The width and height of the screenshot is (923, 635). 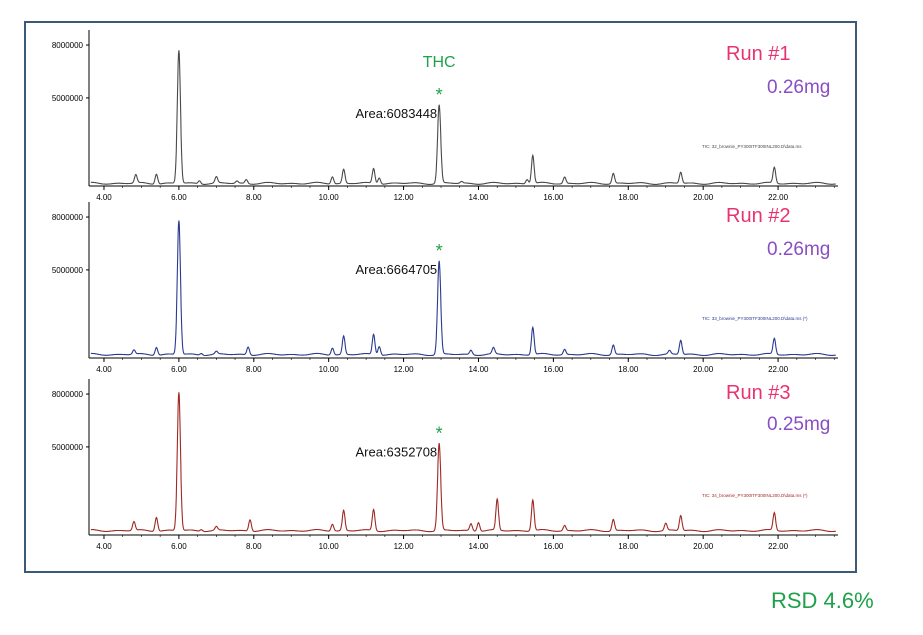 What do you see at coordinates (404, 369) in the screenshot?
I see `x-tick-label-run-2: 12.00` at bounding box center [404, 369].